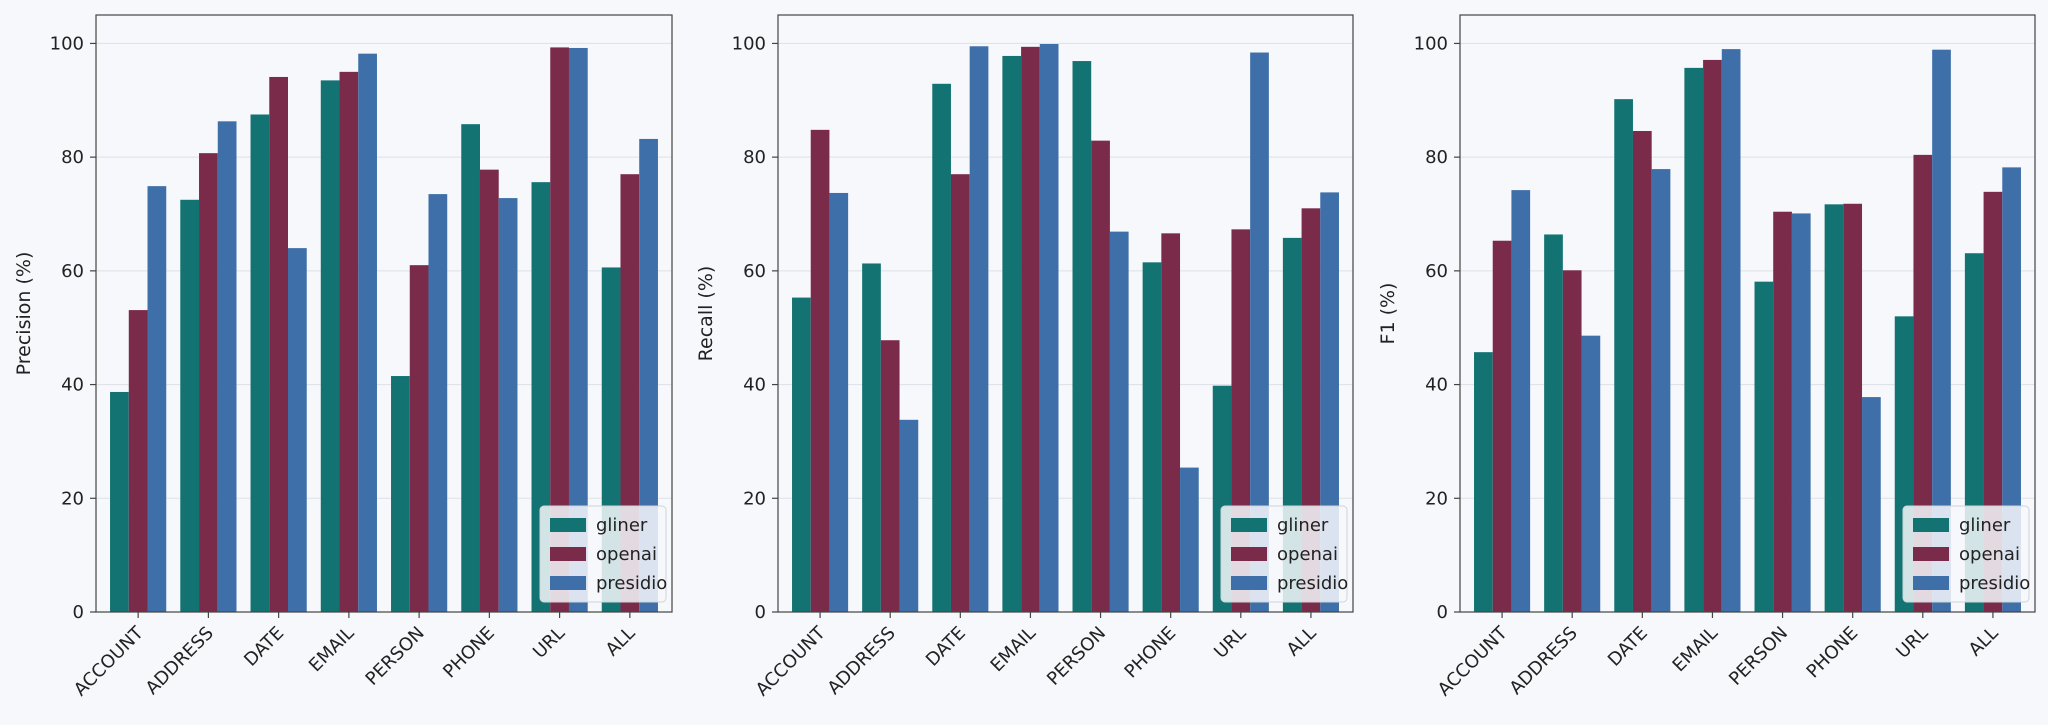 Image resolution: width=2048 pixels, height=725 pixels. What do you see at coordinates (960, 393) in the screenshot?
I see `bar-openai-date` at bounding box center [960, 393].